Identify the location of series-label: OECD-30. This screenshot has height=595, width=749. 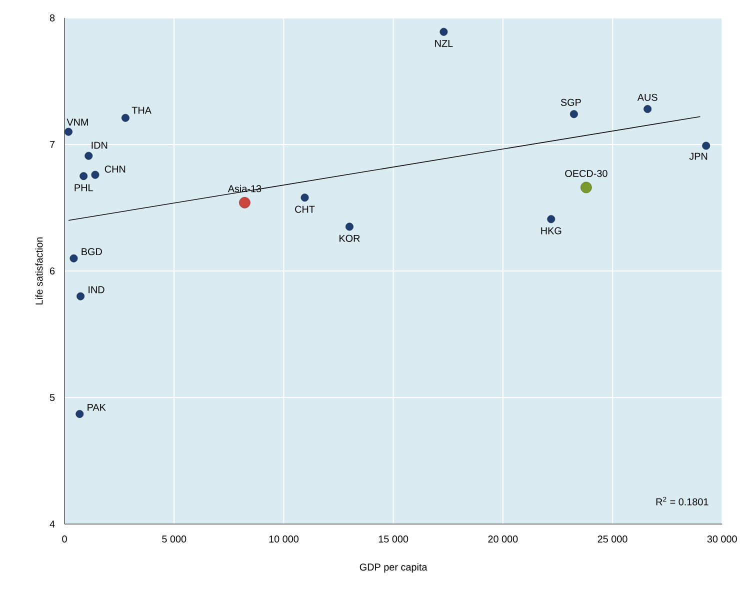
(586, 174).